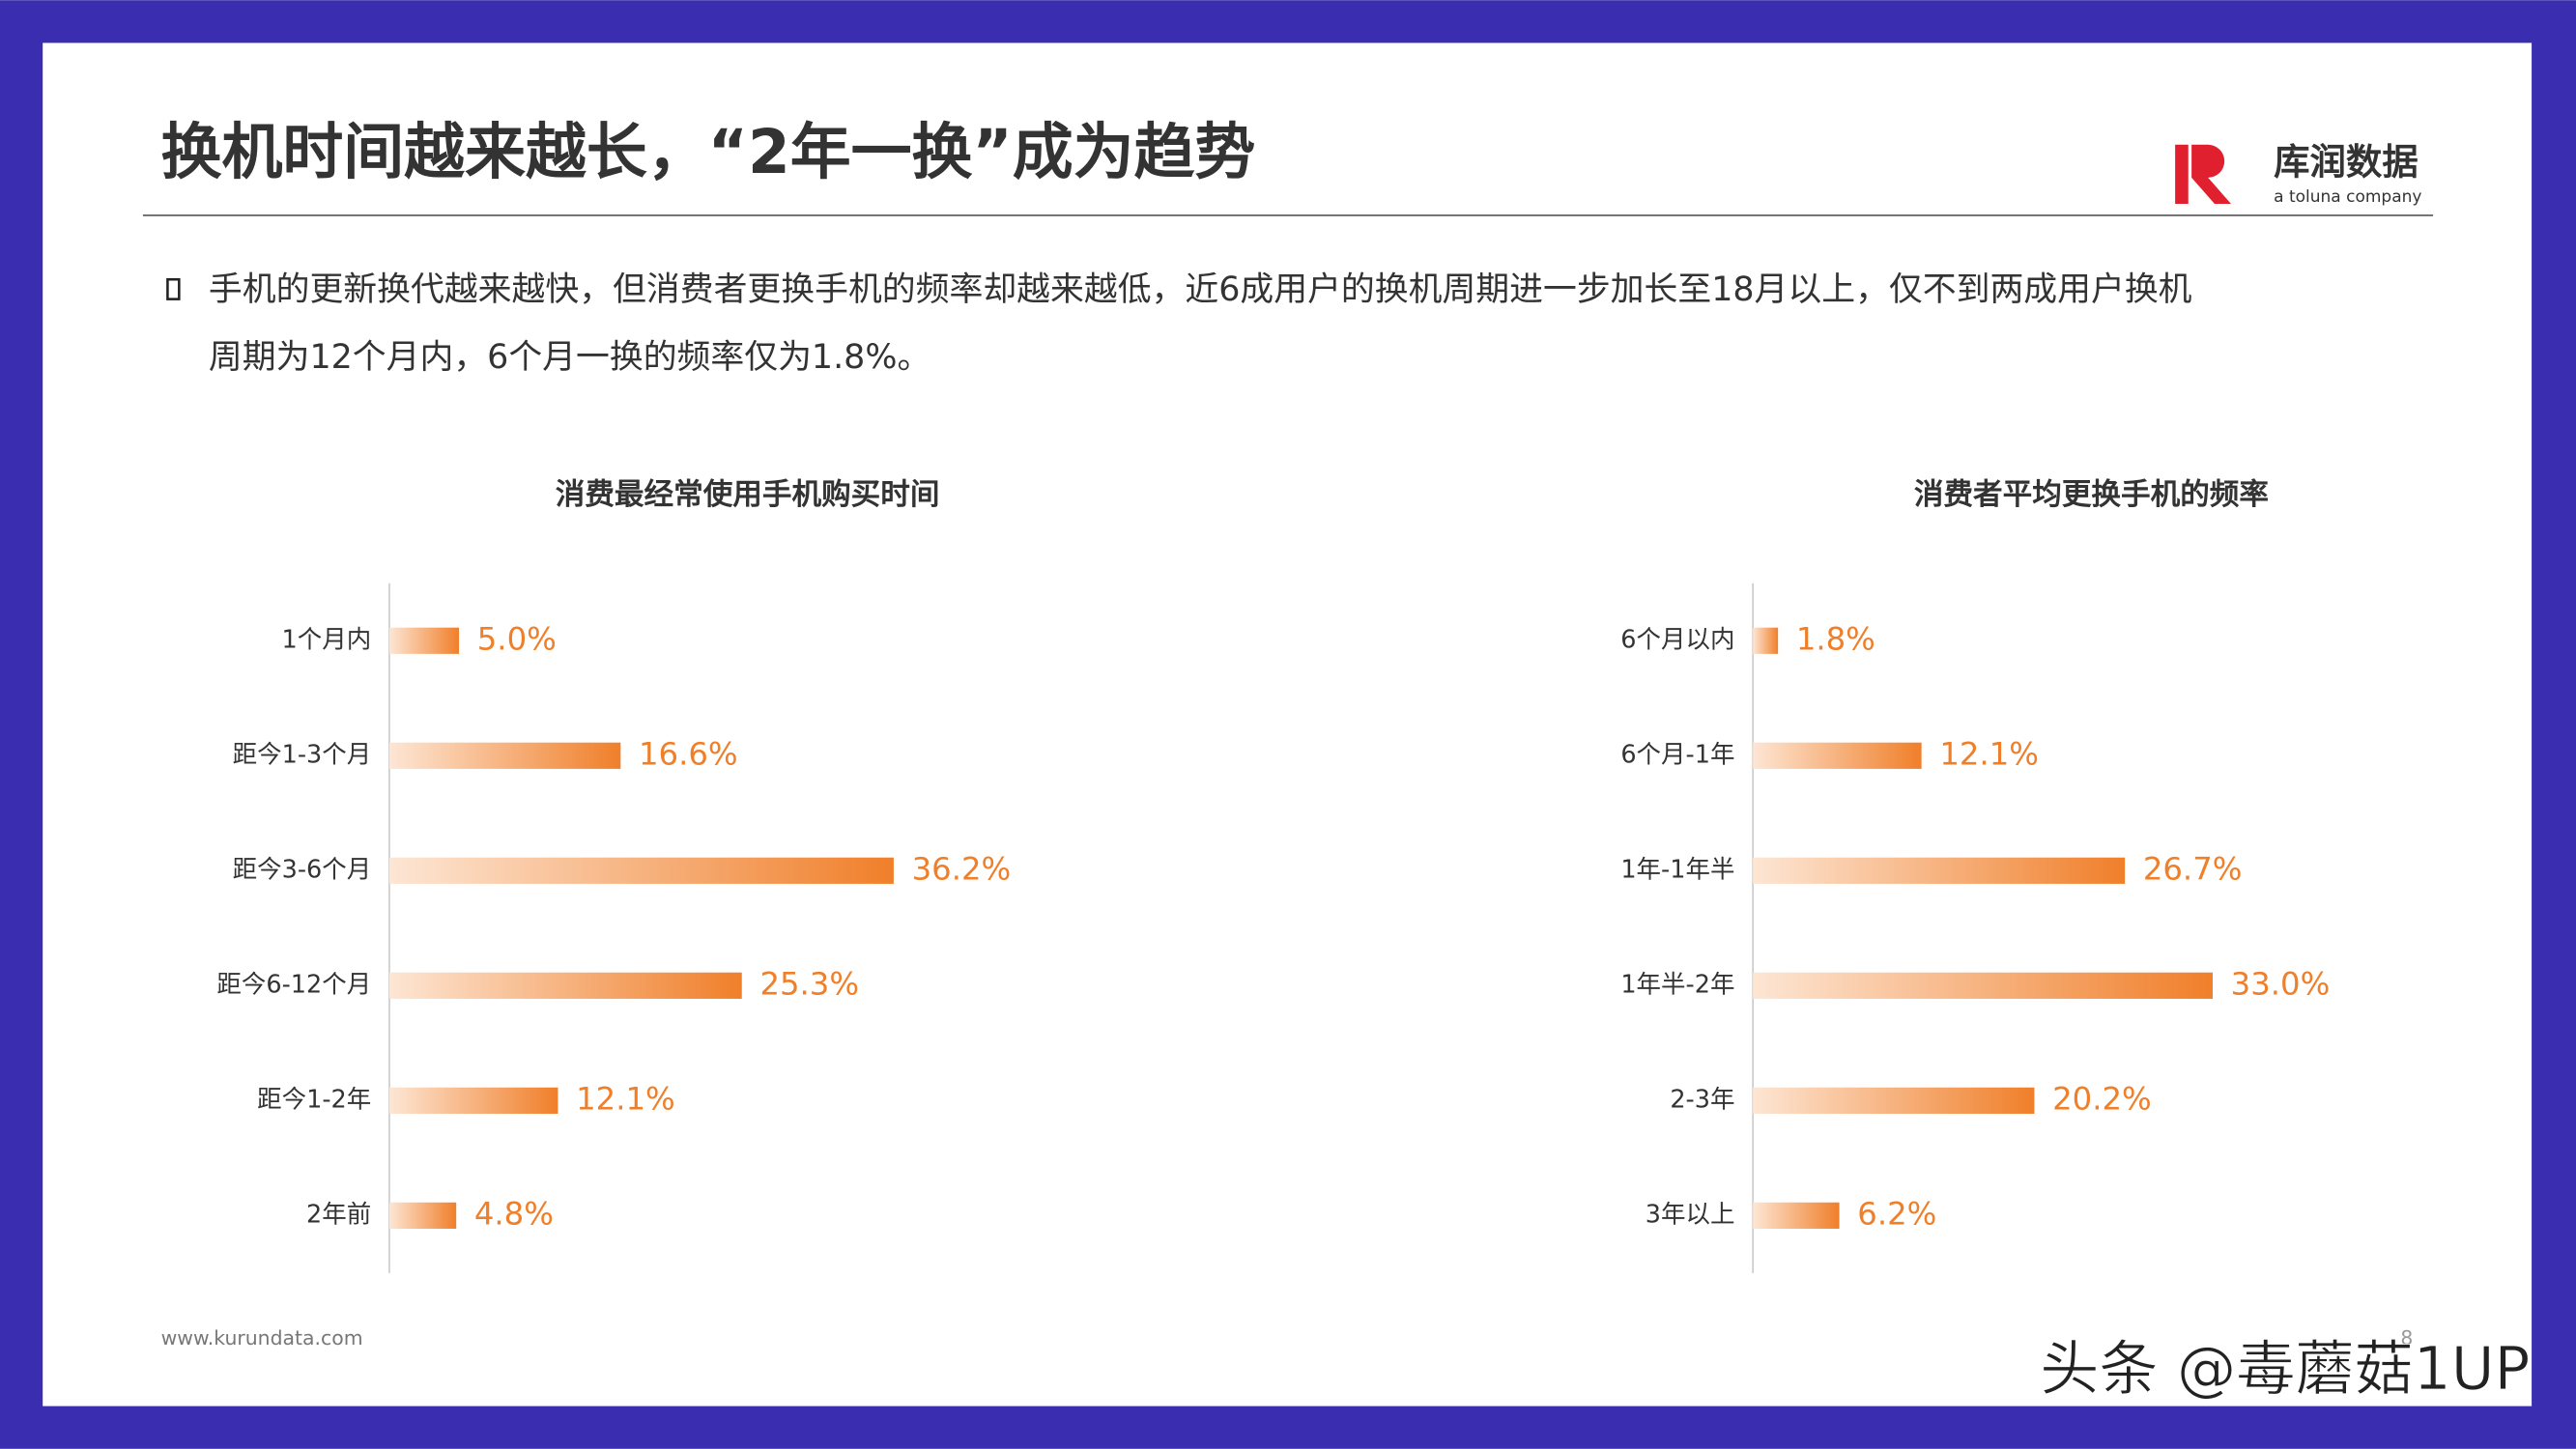  What do you see at coordinates (2347, 162) in the screenshot?
I see `logo-name: 库润数据` at bounding box center [2347, 162].